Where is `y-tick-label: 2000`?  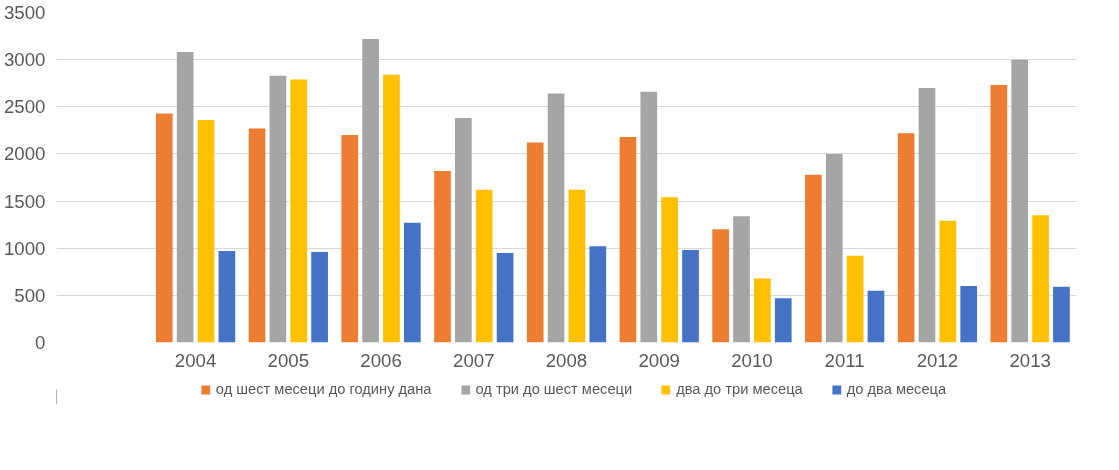
y-tick-label: 2000 is located at coordinates (25, 154).